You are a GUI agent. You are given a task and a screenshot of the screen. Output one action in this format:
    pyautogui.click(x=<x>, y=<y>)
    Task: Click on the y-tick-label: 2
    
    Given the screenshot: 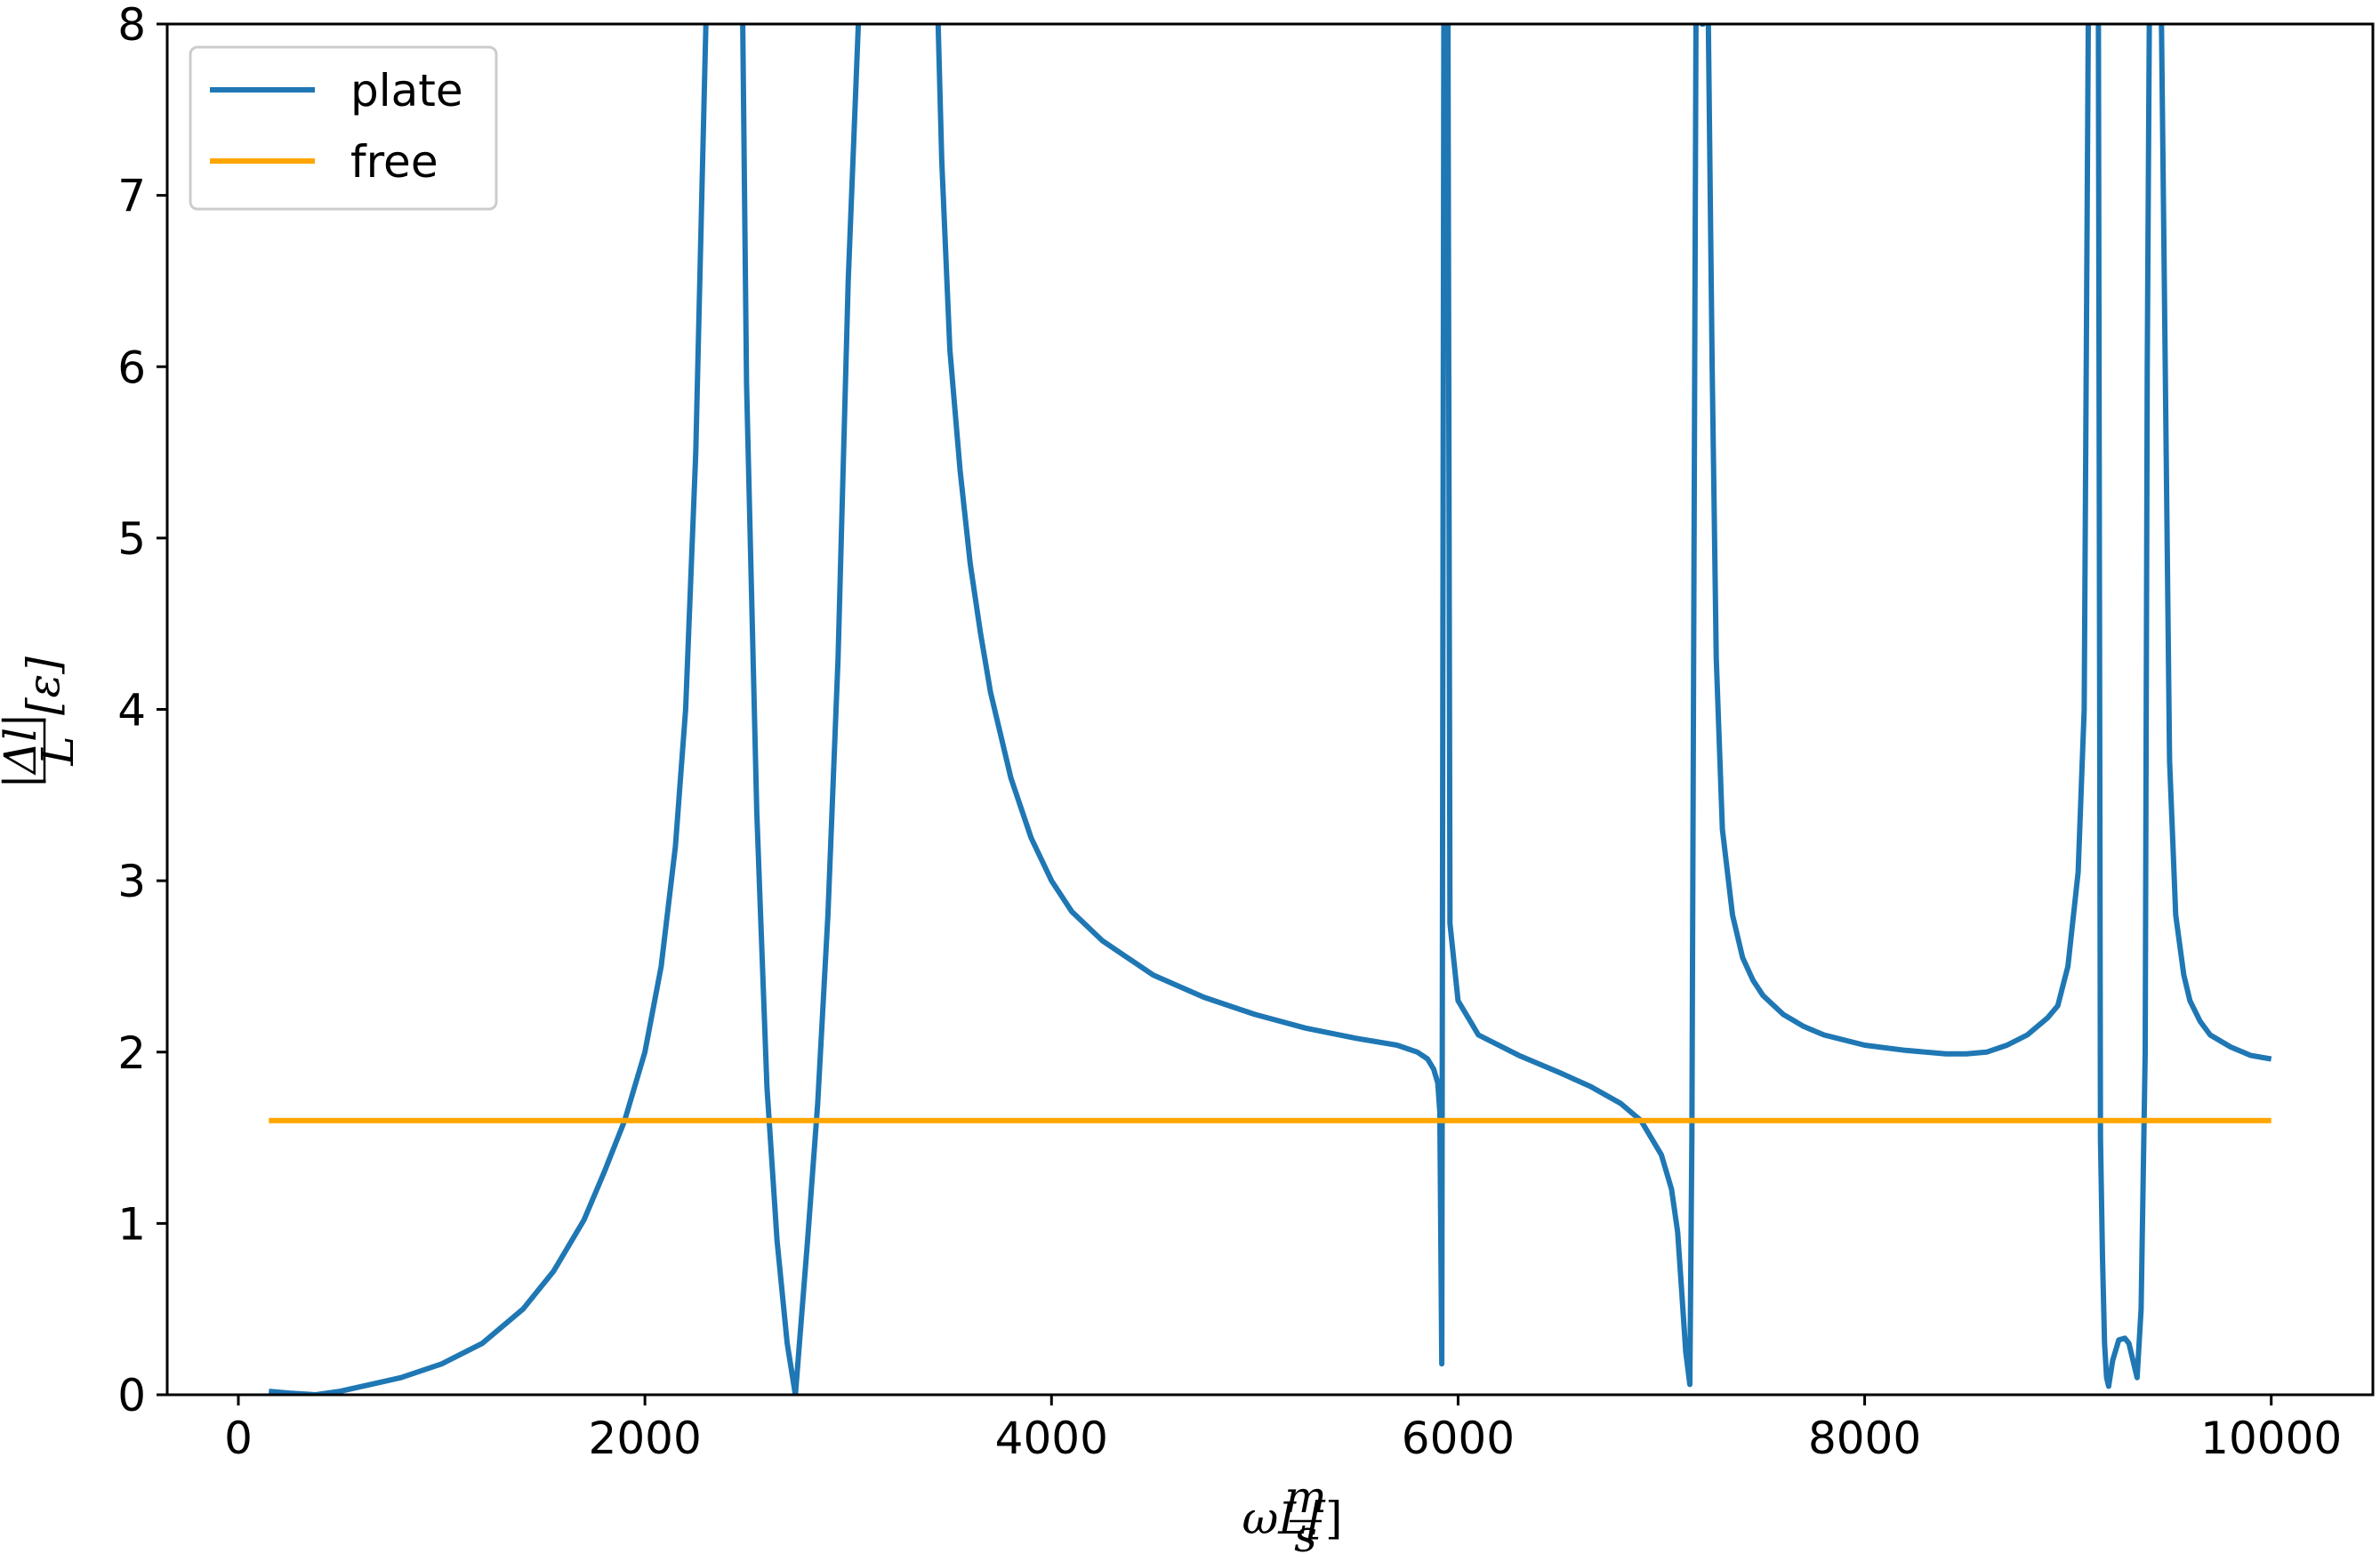 What is the action you would take?
    pyautogui.click(x=131, y=1053)
    